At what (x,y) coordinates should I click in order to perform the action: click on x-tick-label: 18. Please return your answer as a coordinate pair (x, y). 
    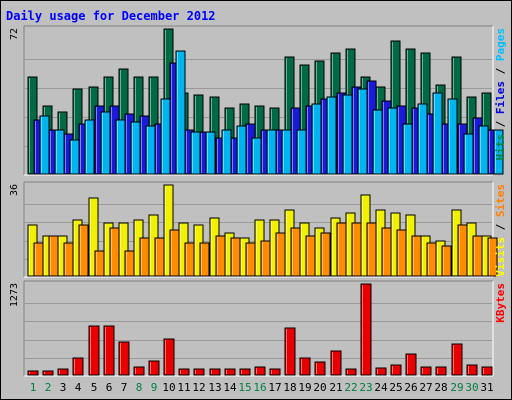
    Looking at the image, I should click on (289, 387).